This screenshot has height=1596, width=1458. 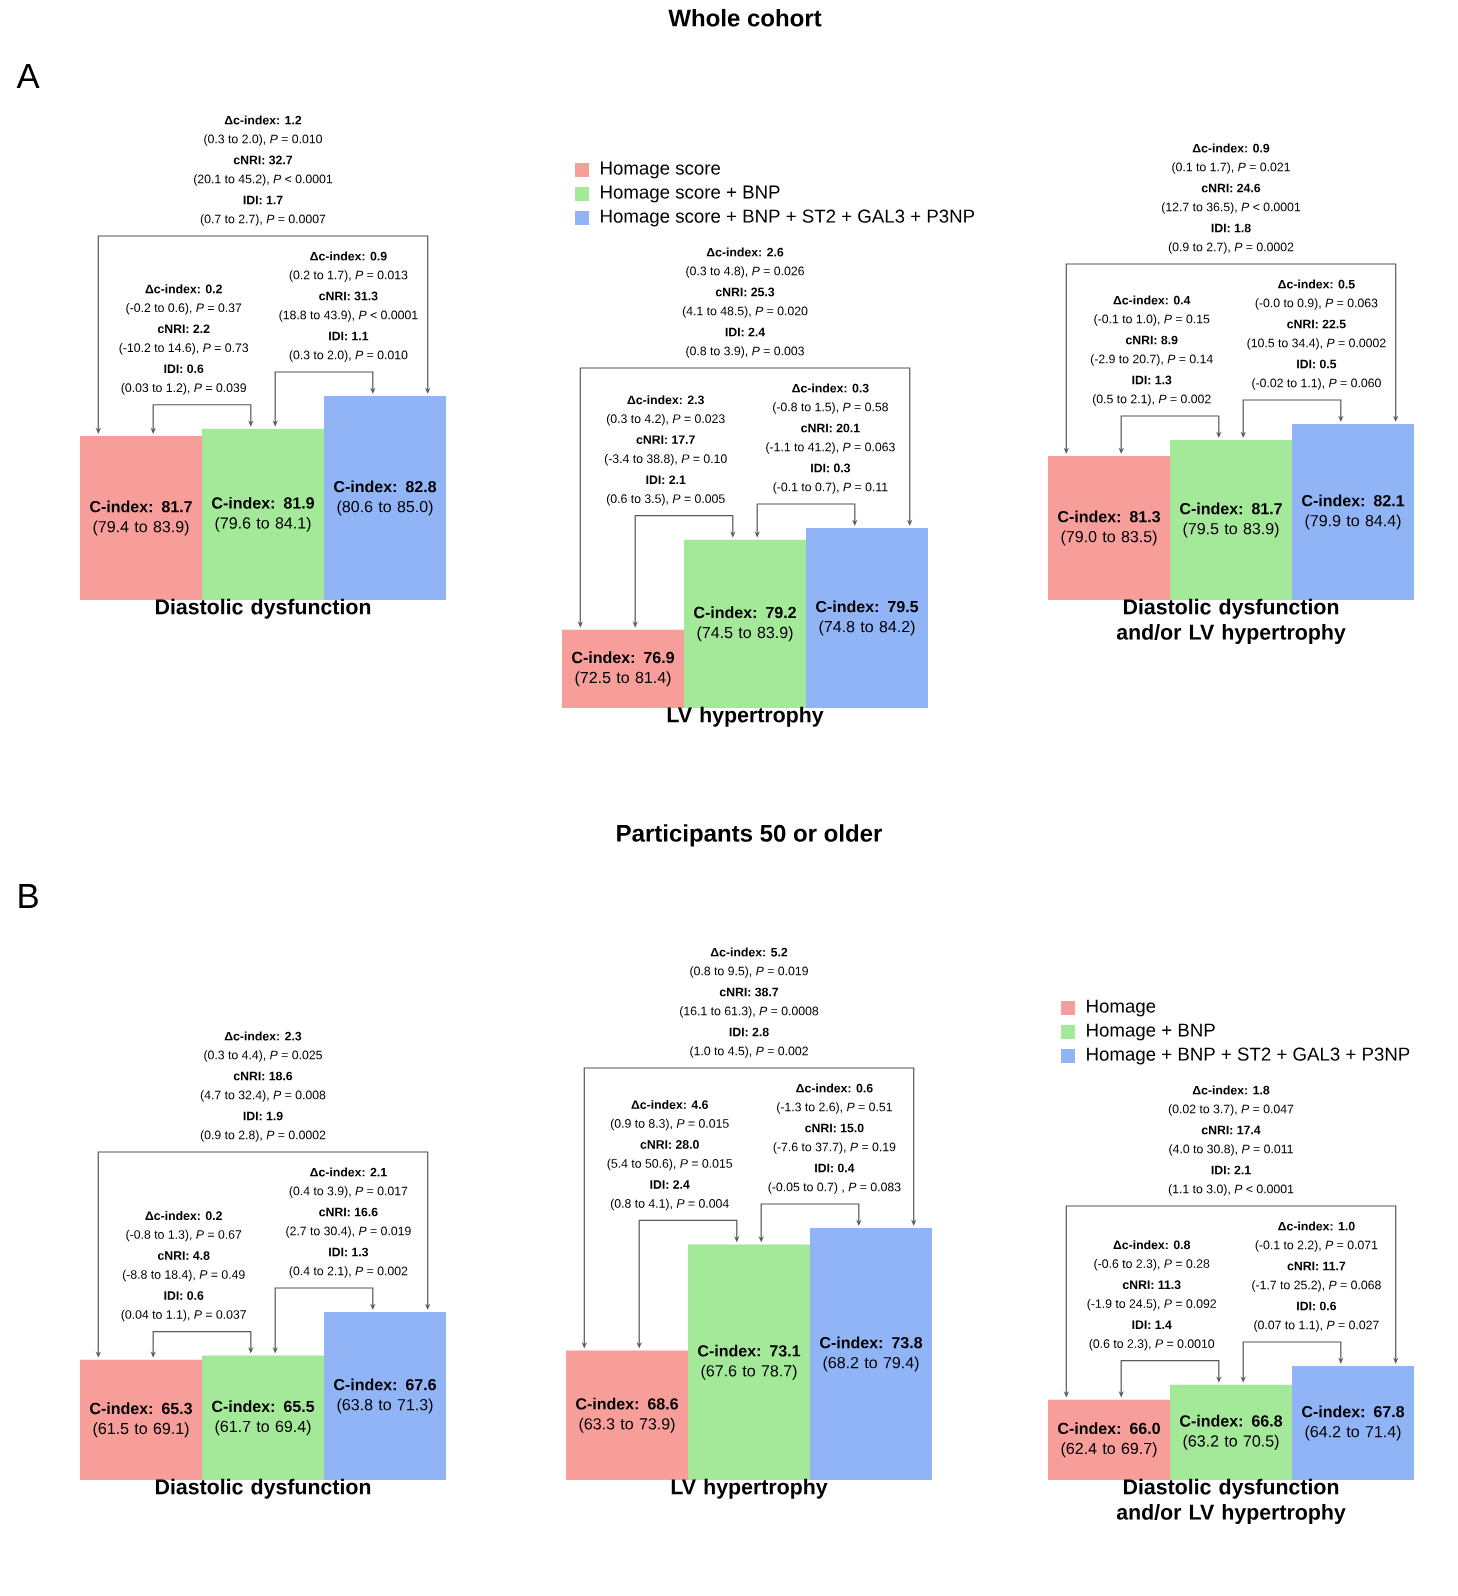 I want to click on text: Homage score + BNP + ST2 + GAL3 + P3NP, so click(x=788, y=218).